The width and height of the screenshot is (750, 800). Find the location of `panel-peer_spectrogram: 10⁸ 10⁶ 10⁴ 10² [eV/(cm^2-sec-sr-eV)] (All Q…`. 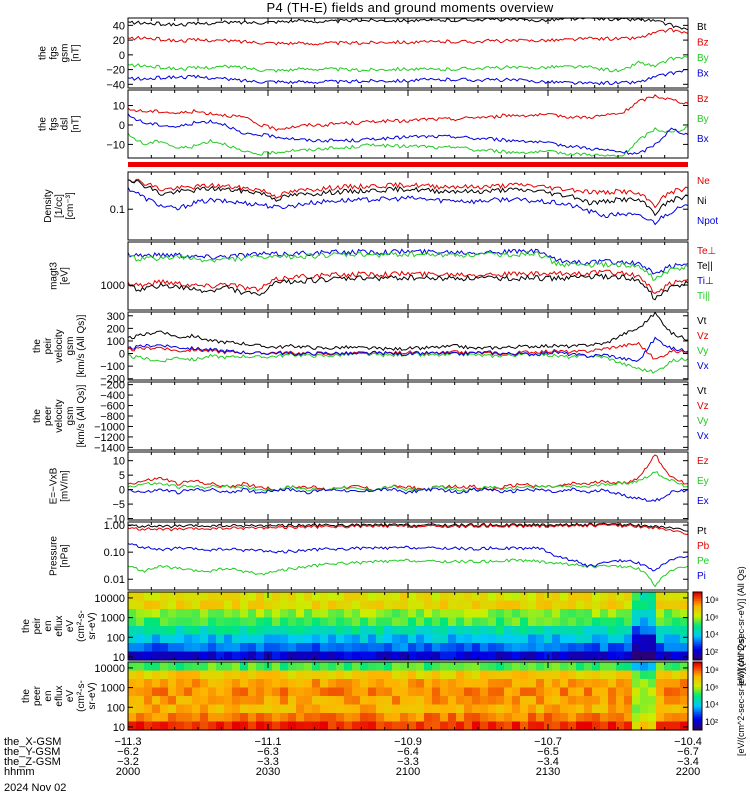

panel-peer_spectrogram: 10⁸ 10⁶ 10⁴ 10² [eV/(cm^2-sec-sr-eV)] (All Q… is located at coordinates (383, 696).